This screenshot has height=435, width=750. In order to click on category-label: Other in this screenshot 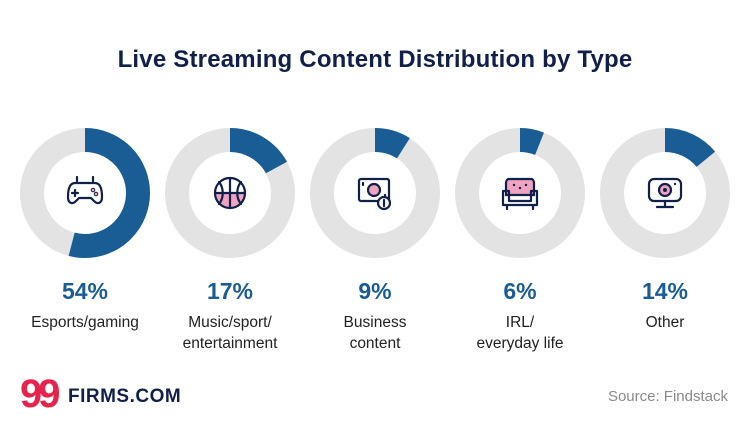, I will do `click(665, 322)`.